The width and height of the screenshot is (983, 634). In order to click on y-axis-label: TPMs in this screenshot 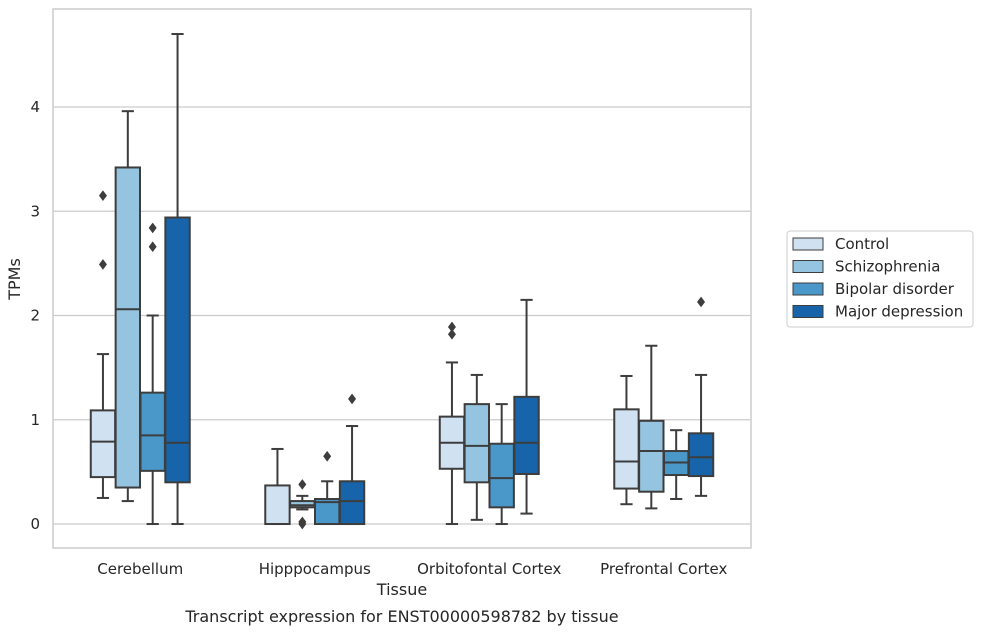, I will do `click(14, 279)`.